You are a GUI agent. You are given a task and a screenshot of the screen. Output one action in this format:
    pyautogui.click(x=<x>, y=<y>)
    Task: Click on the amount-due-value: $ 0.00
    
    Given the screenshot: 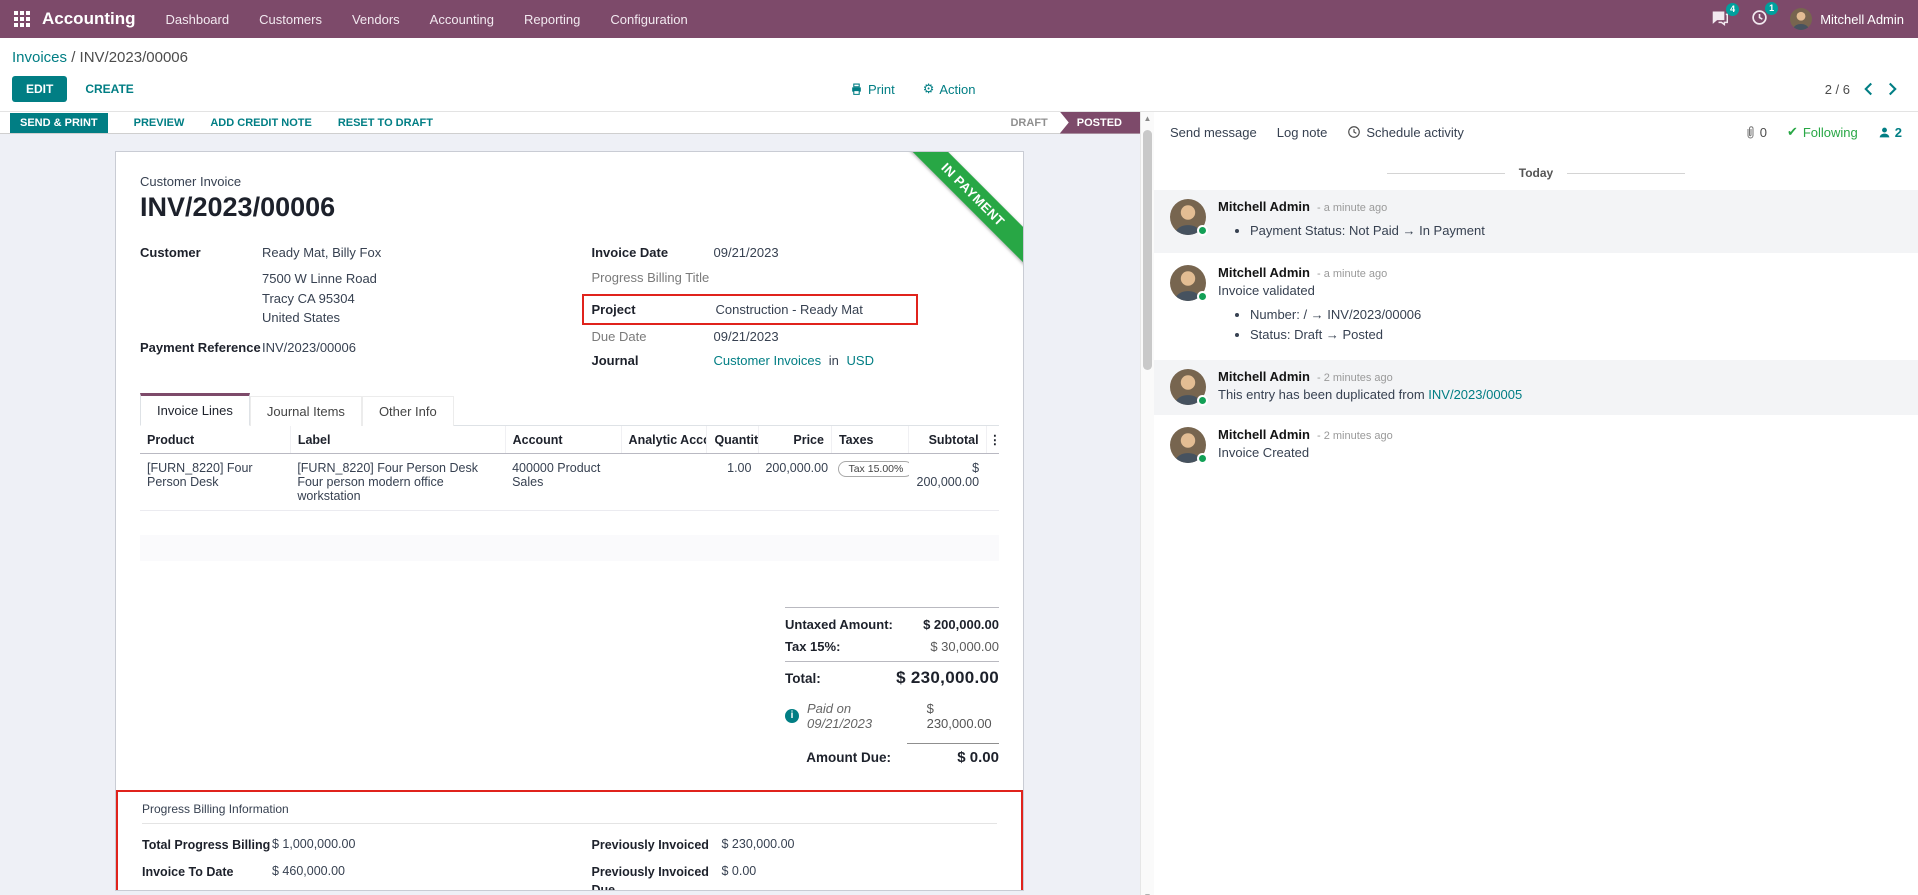 What is the action you would take?
    pyautogui.click(x=953, y=754)
    